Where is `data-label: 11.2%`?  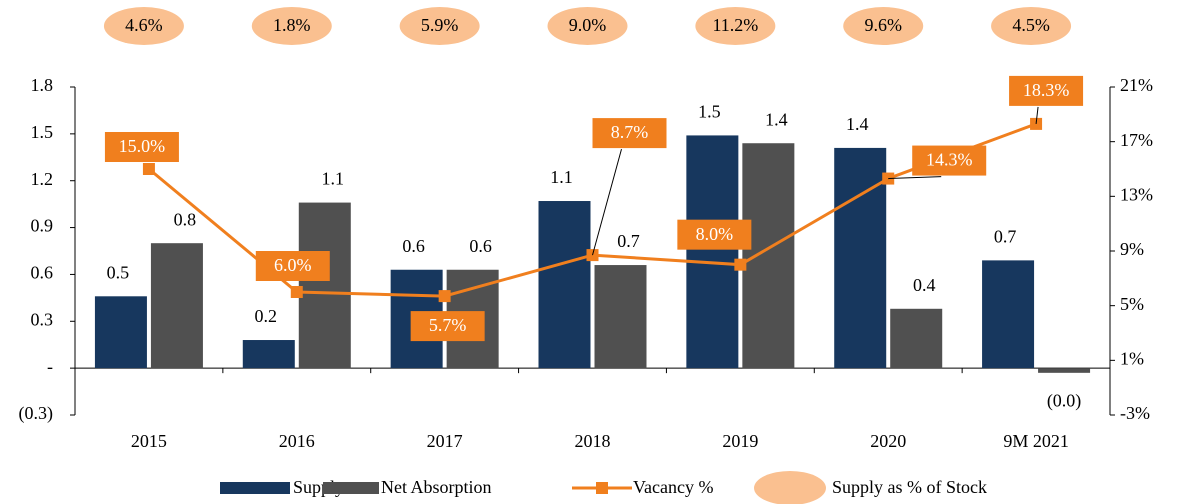
data-label: 11.2% is located at coordinates (735, 25).